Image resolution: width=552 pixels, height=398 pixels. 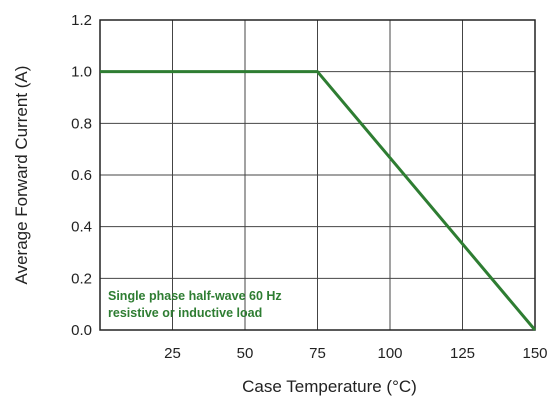 I want to click on x-axis-ticks: 25 50 75 100 125 150, so click(x=355, y=353).